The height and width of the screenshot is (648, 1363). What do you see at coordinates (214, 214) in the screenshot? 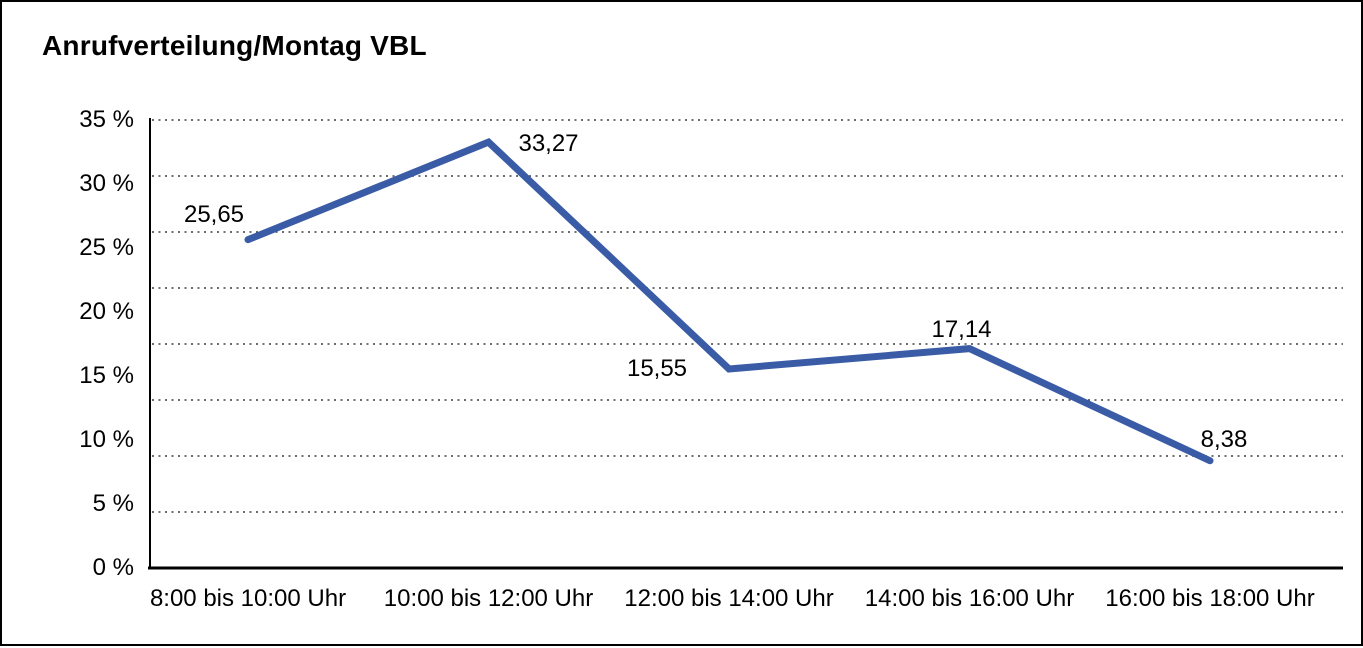
I see `data-value-label: 25,65` at bounding box center [214, 214].